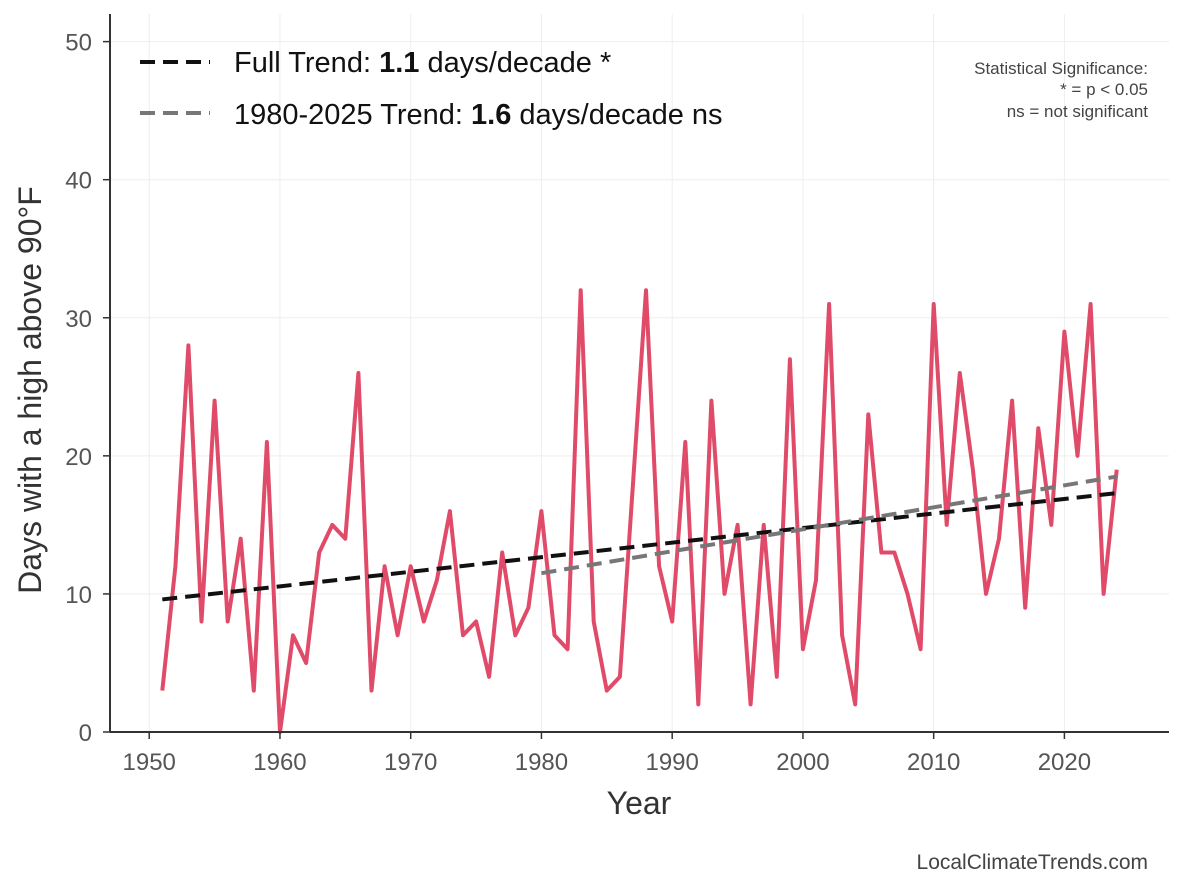 Image resolution: width=1184 pixels, height=889 pixels. I want to click on significance-line-1: Statistical Significance:, so click(1061, 68).